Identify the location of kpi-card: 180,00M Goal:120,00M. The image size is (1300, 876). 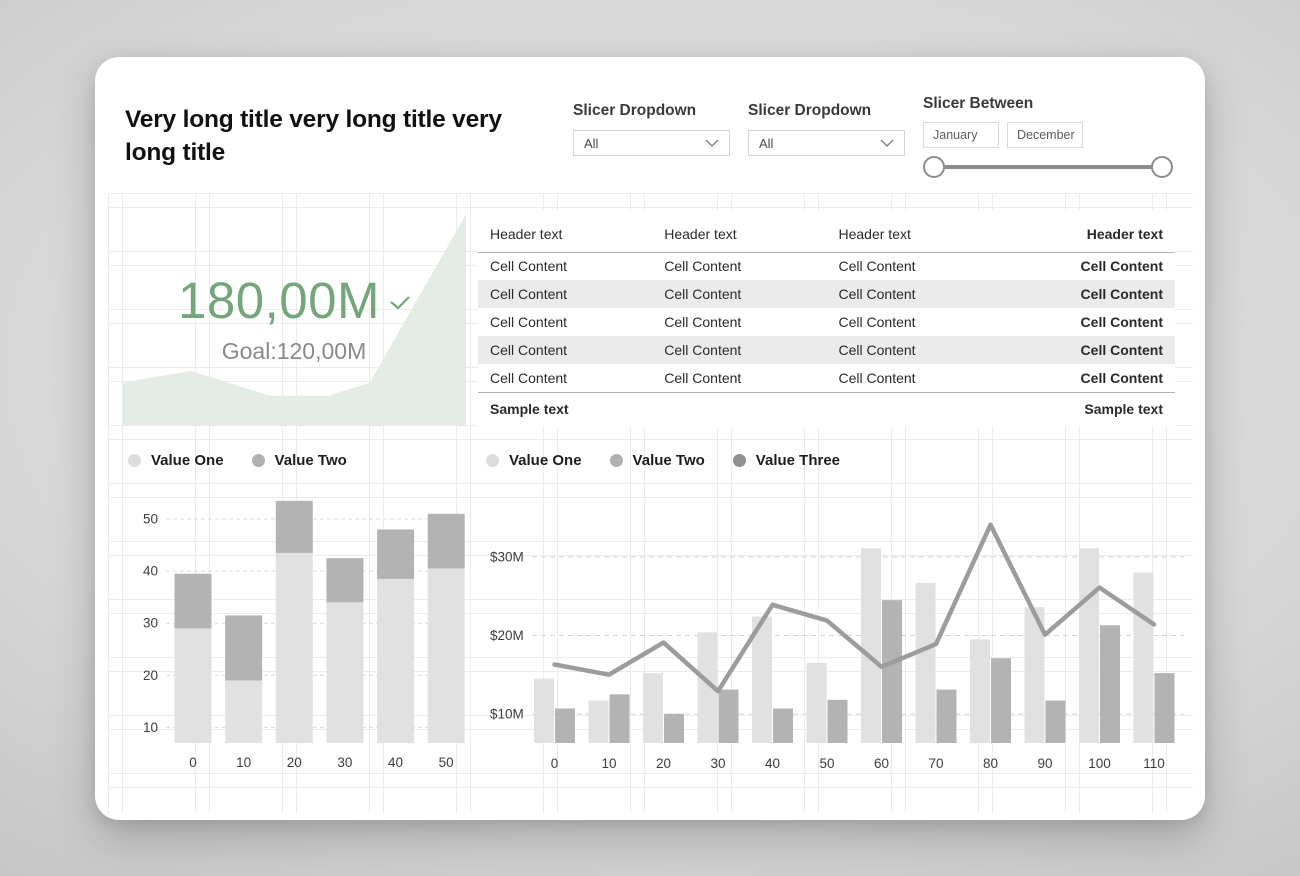
(294, 318).